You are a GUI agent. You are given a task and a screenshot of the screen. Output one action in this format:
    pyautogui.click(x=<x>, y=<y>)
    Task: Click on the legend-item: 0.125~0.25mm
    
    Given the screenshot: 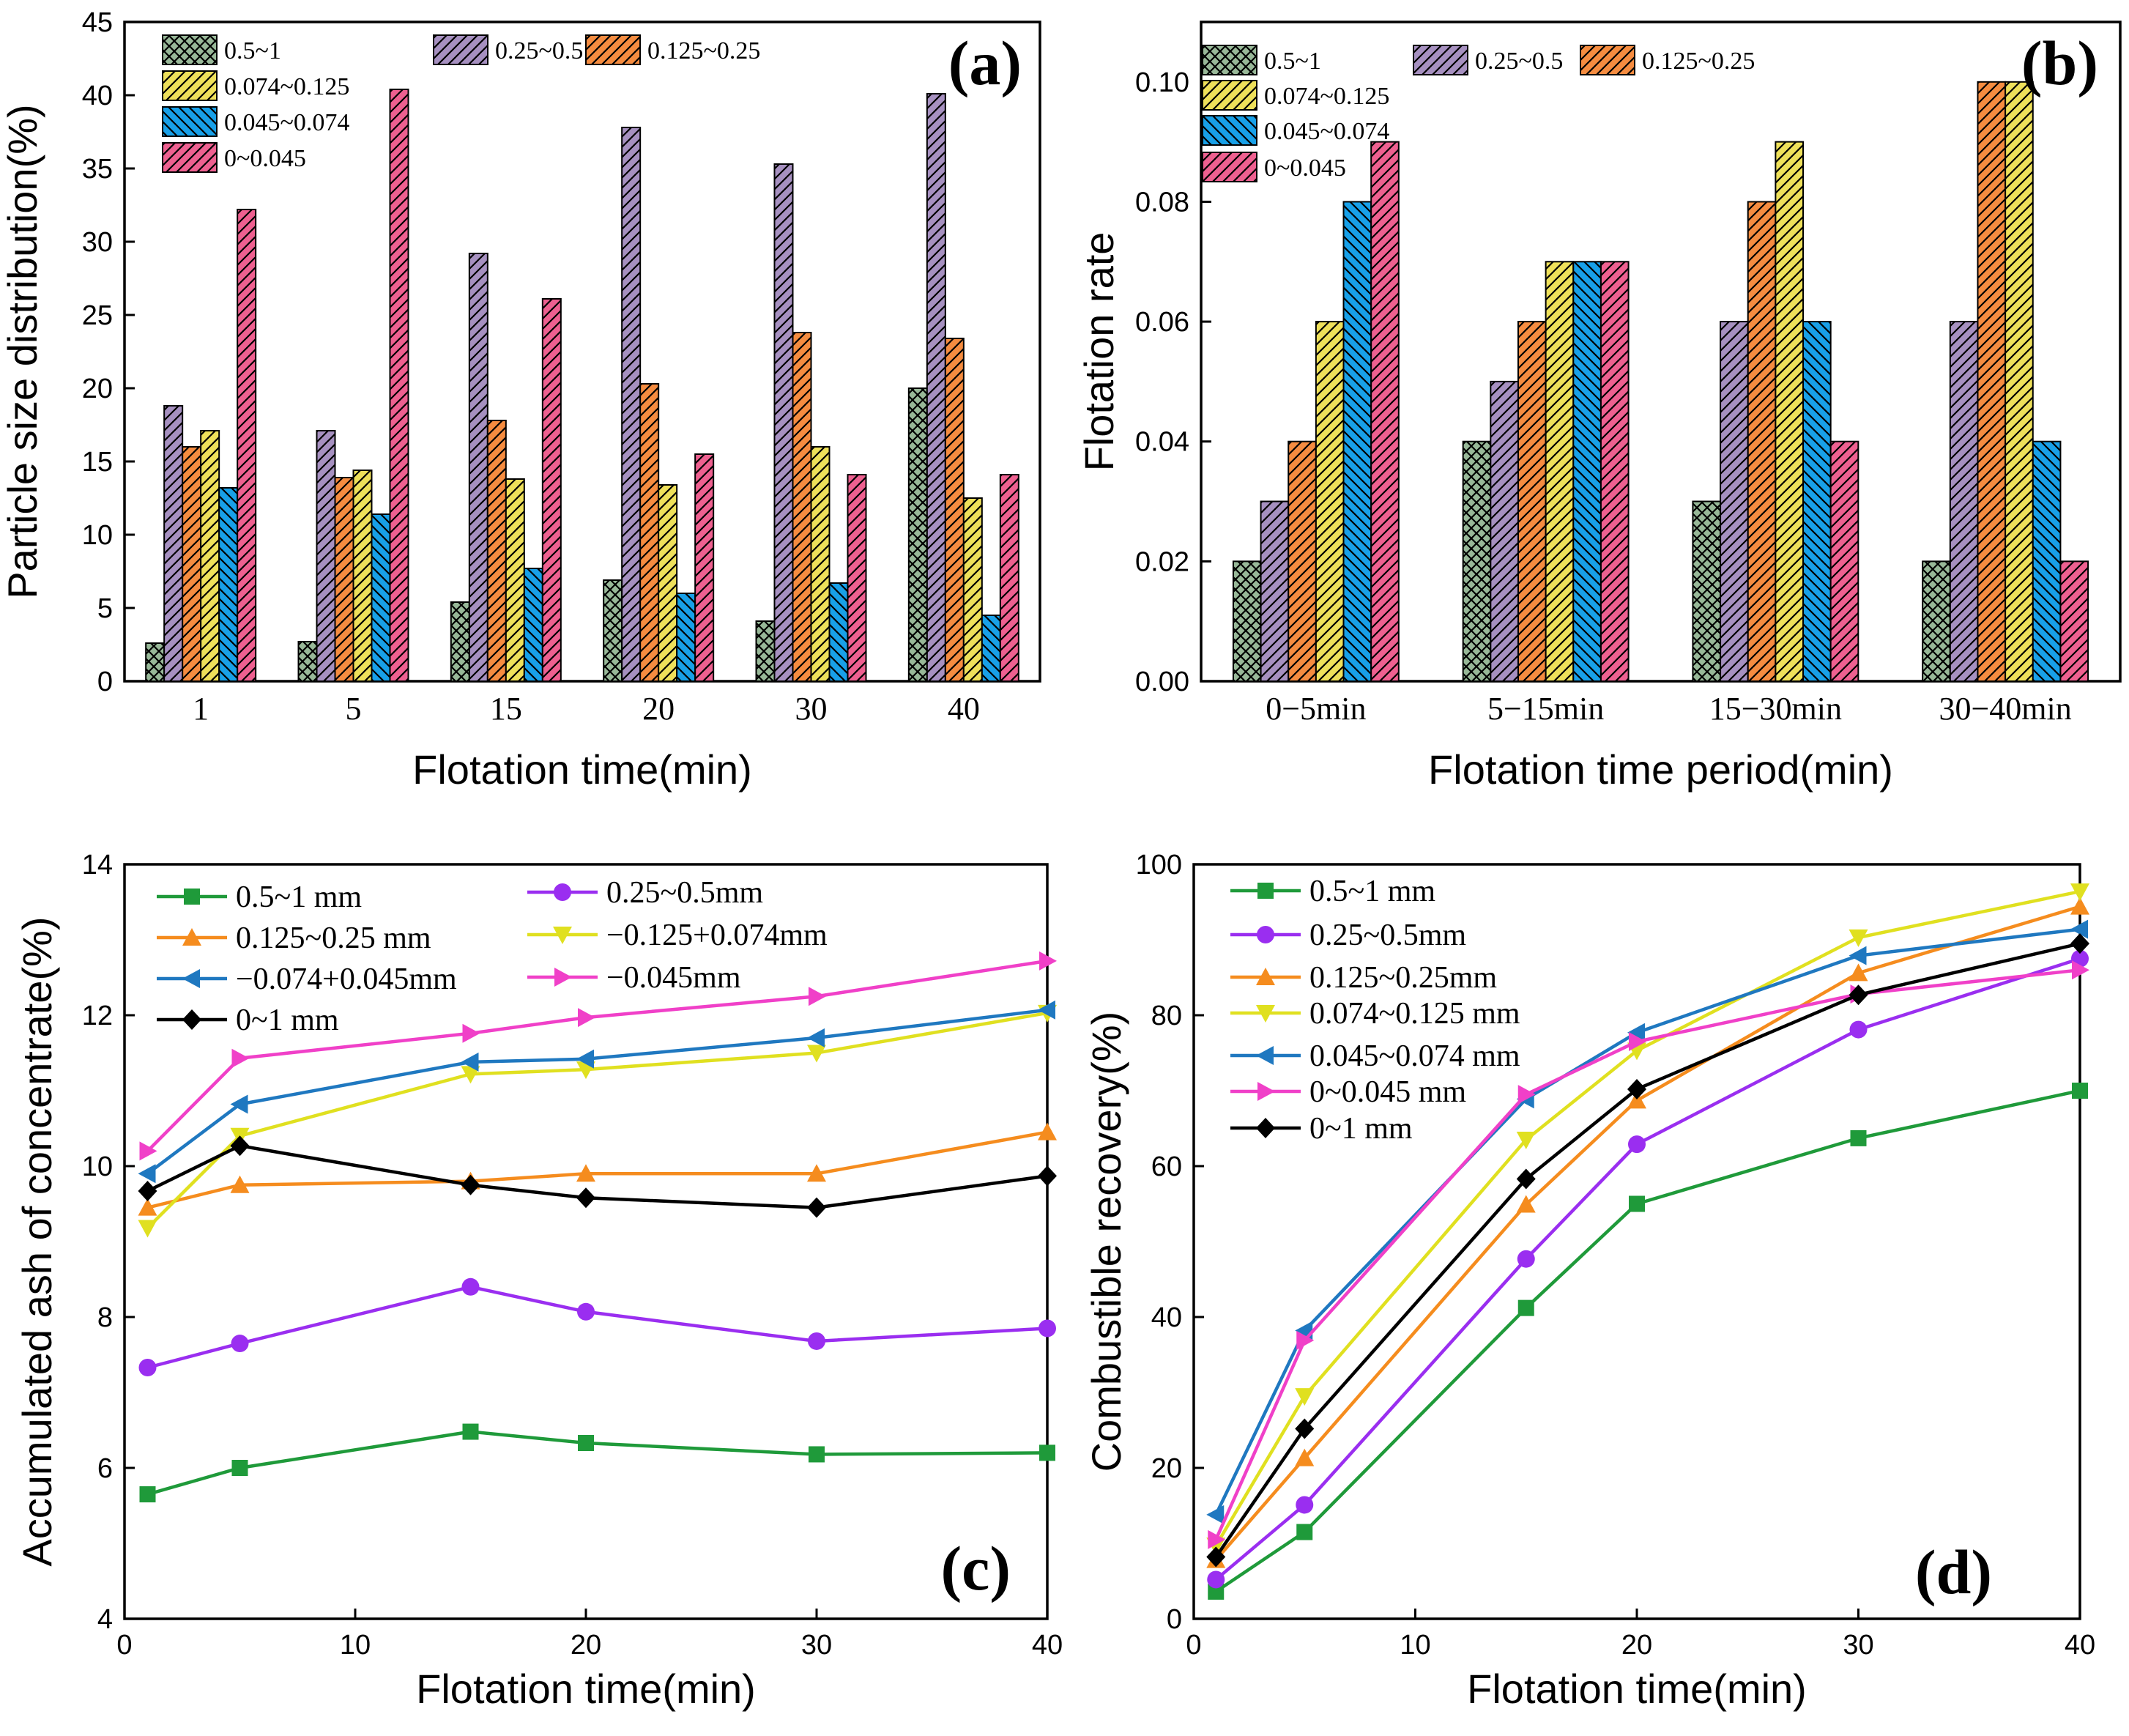 What is the action you would take?
    pyautogui.click(x=1363, y=978)
    